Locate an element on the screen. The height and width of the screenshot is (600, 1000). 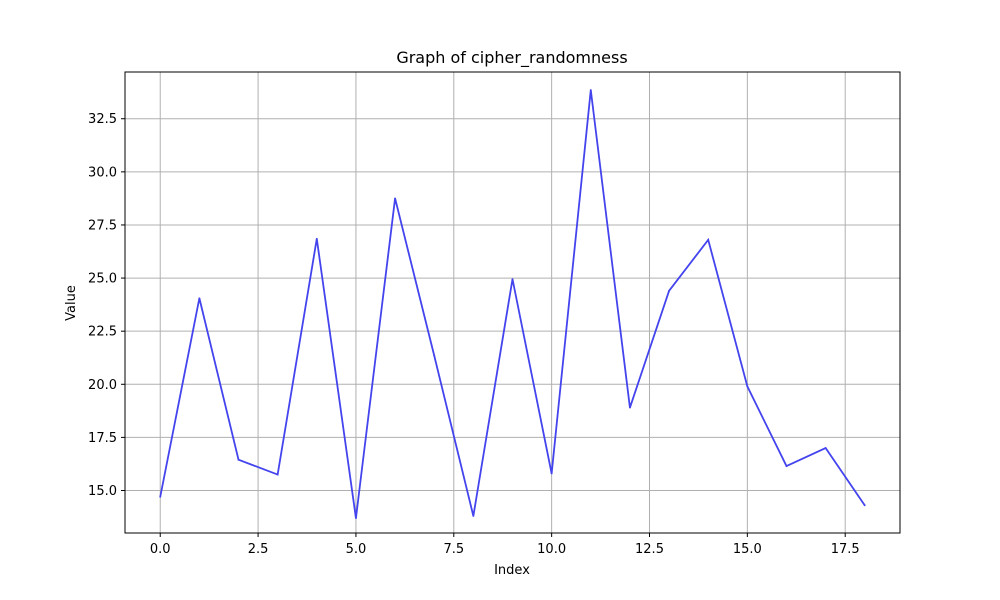
x-tick-label: 0.0 is located at coordinates (160, 549).